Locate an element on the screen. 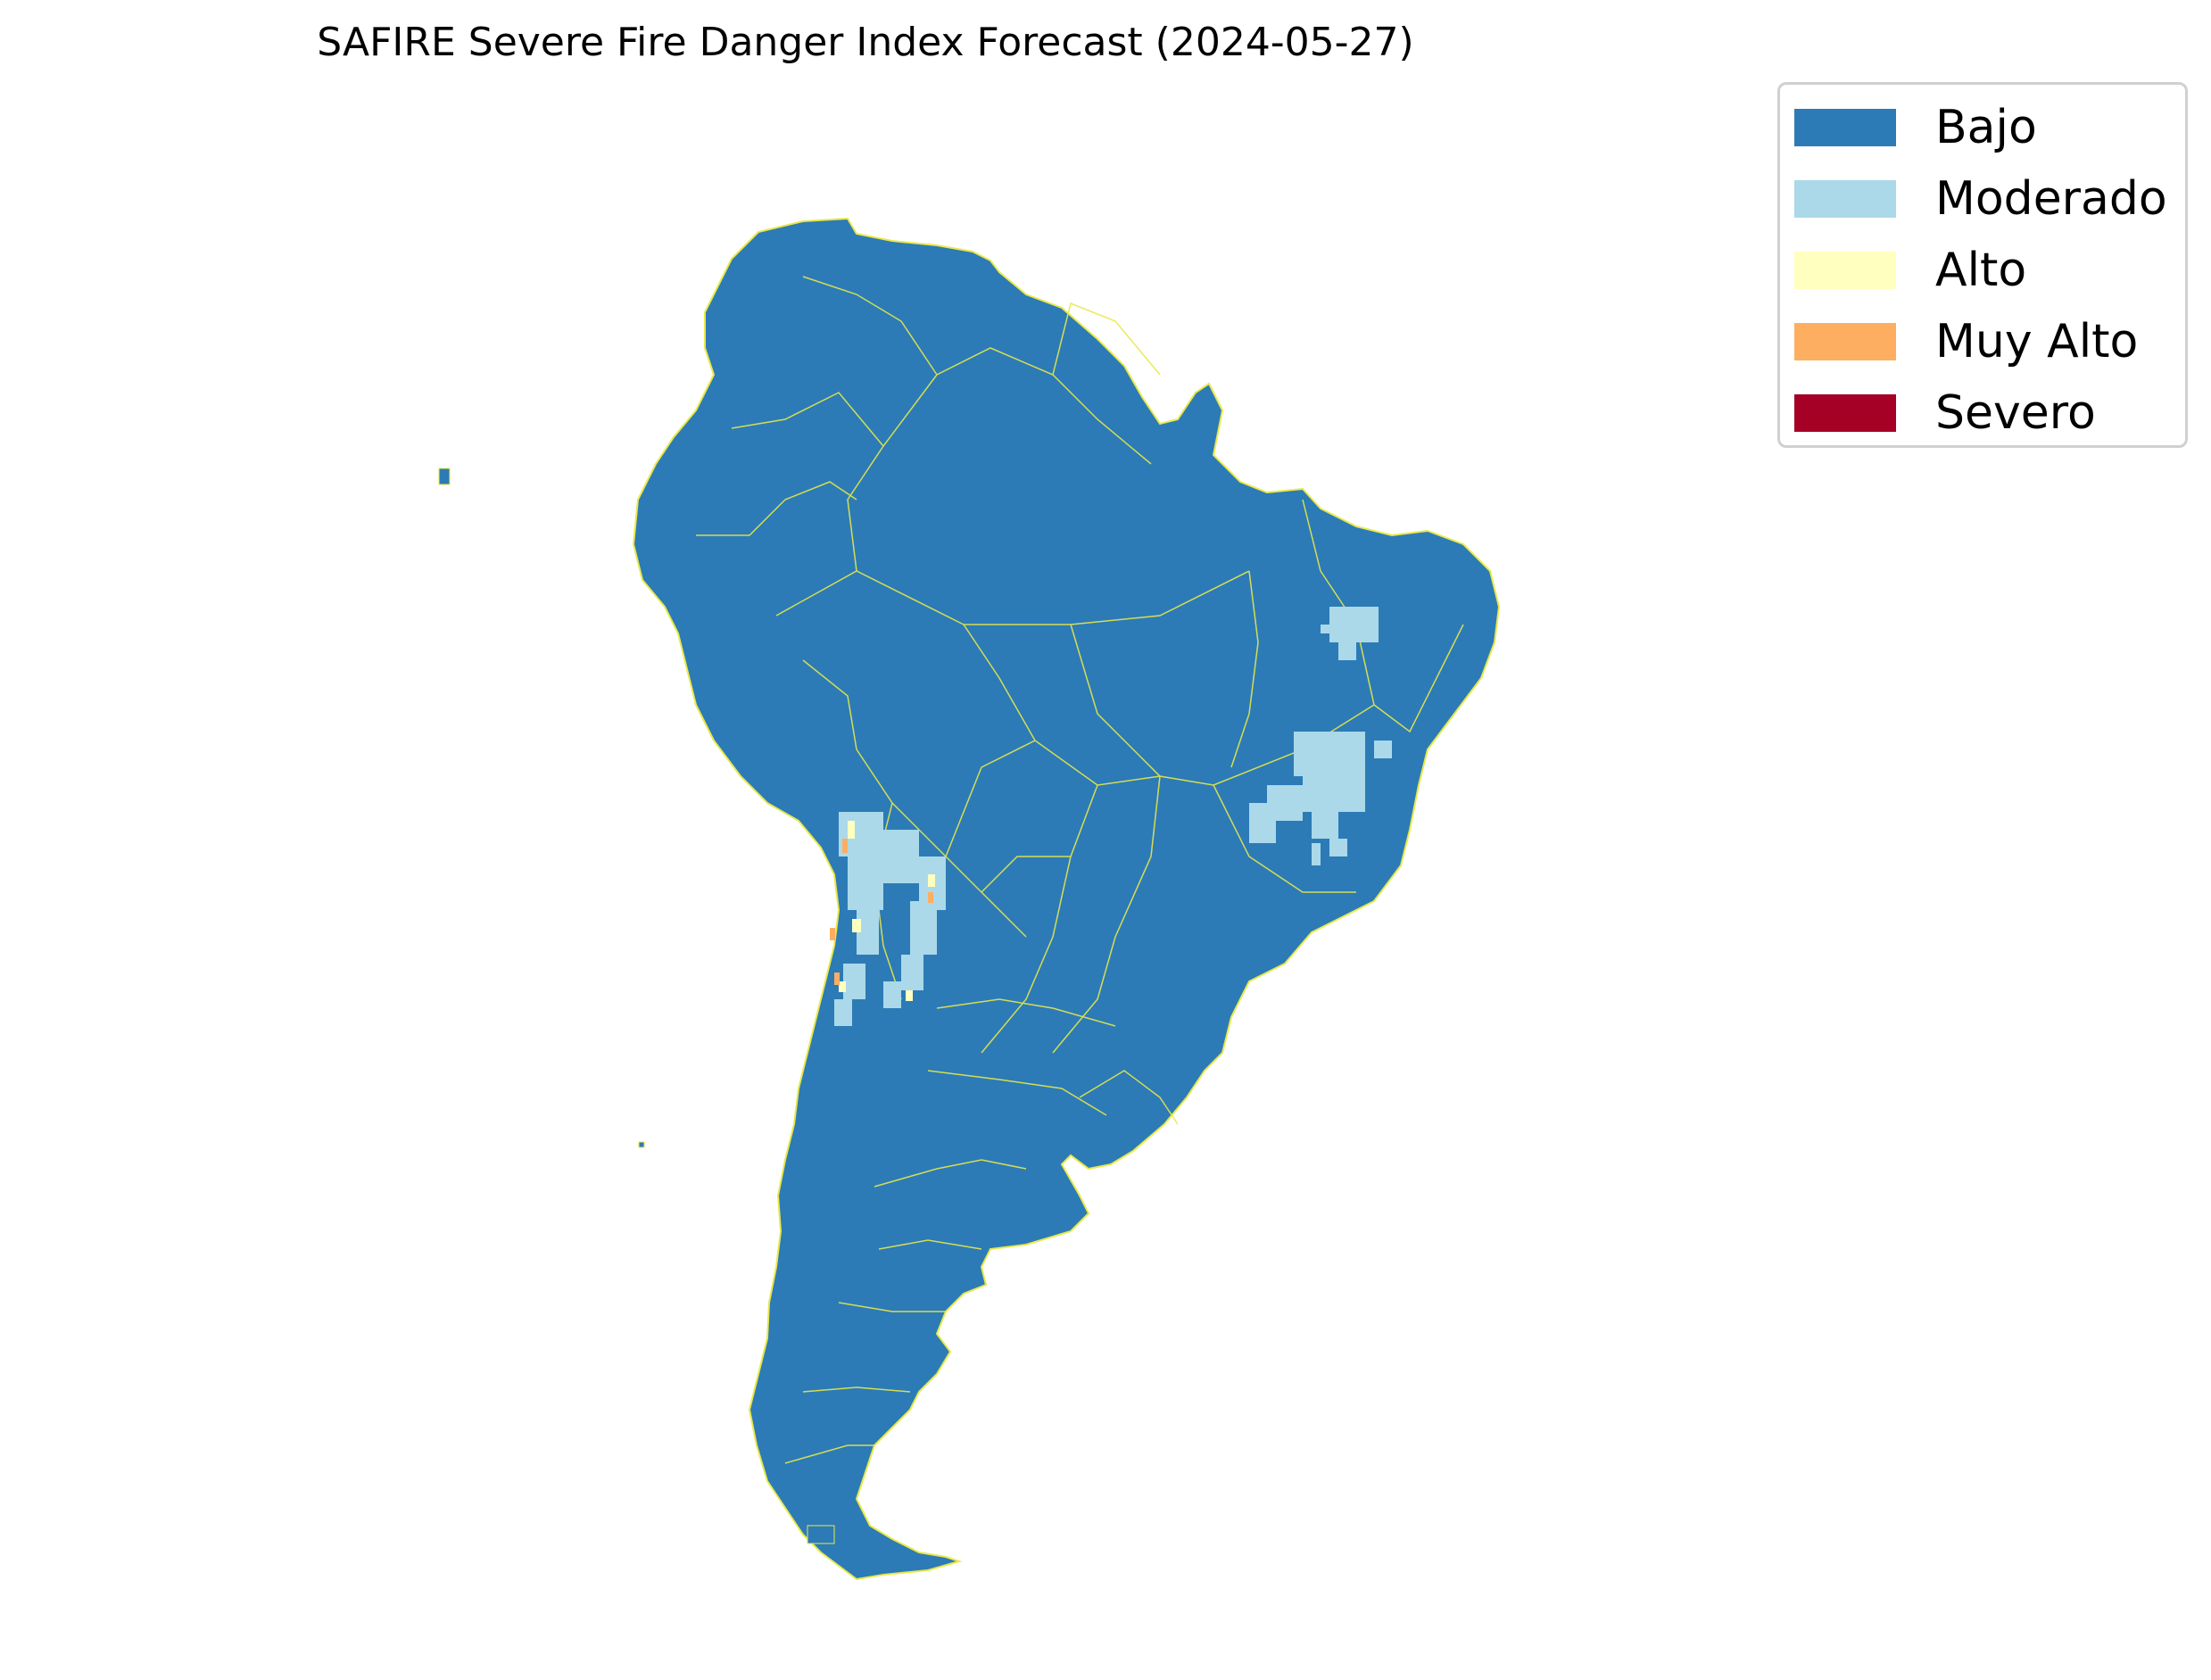 This screenshot has width=2211, height=1680. legend-label-moderado: Moderado is located at coordinates (2051, 199).